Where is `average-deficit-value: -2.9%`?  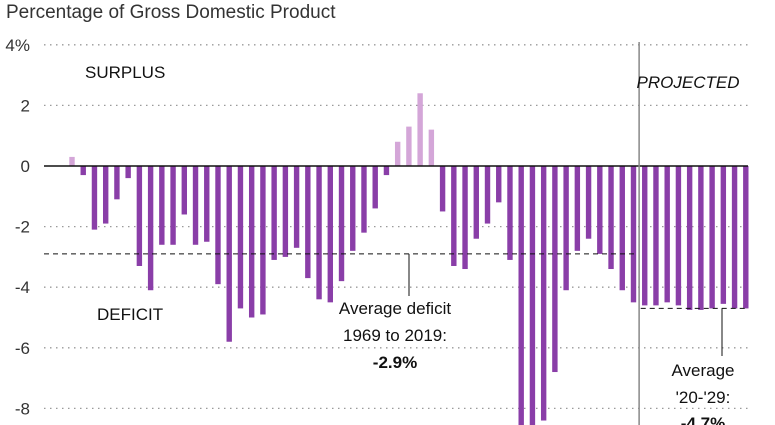 average-deficit-value: -2.9% is located at coordinates (395, 362).